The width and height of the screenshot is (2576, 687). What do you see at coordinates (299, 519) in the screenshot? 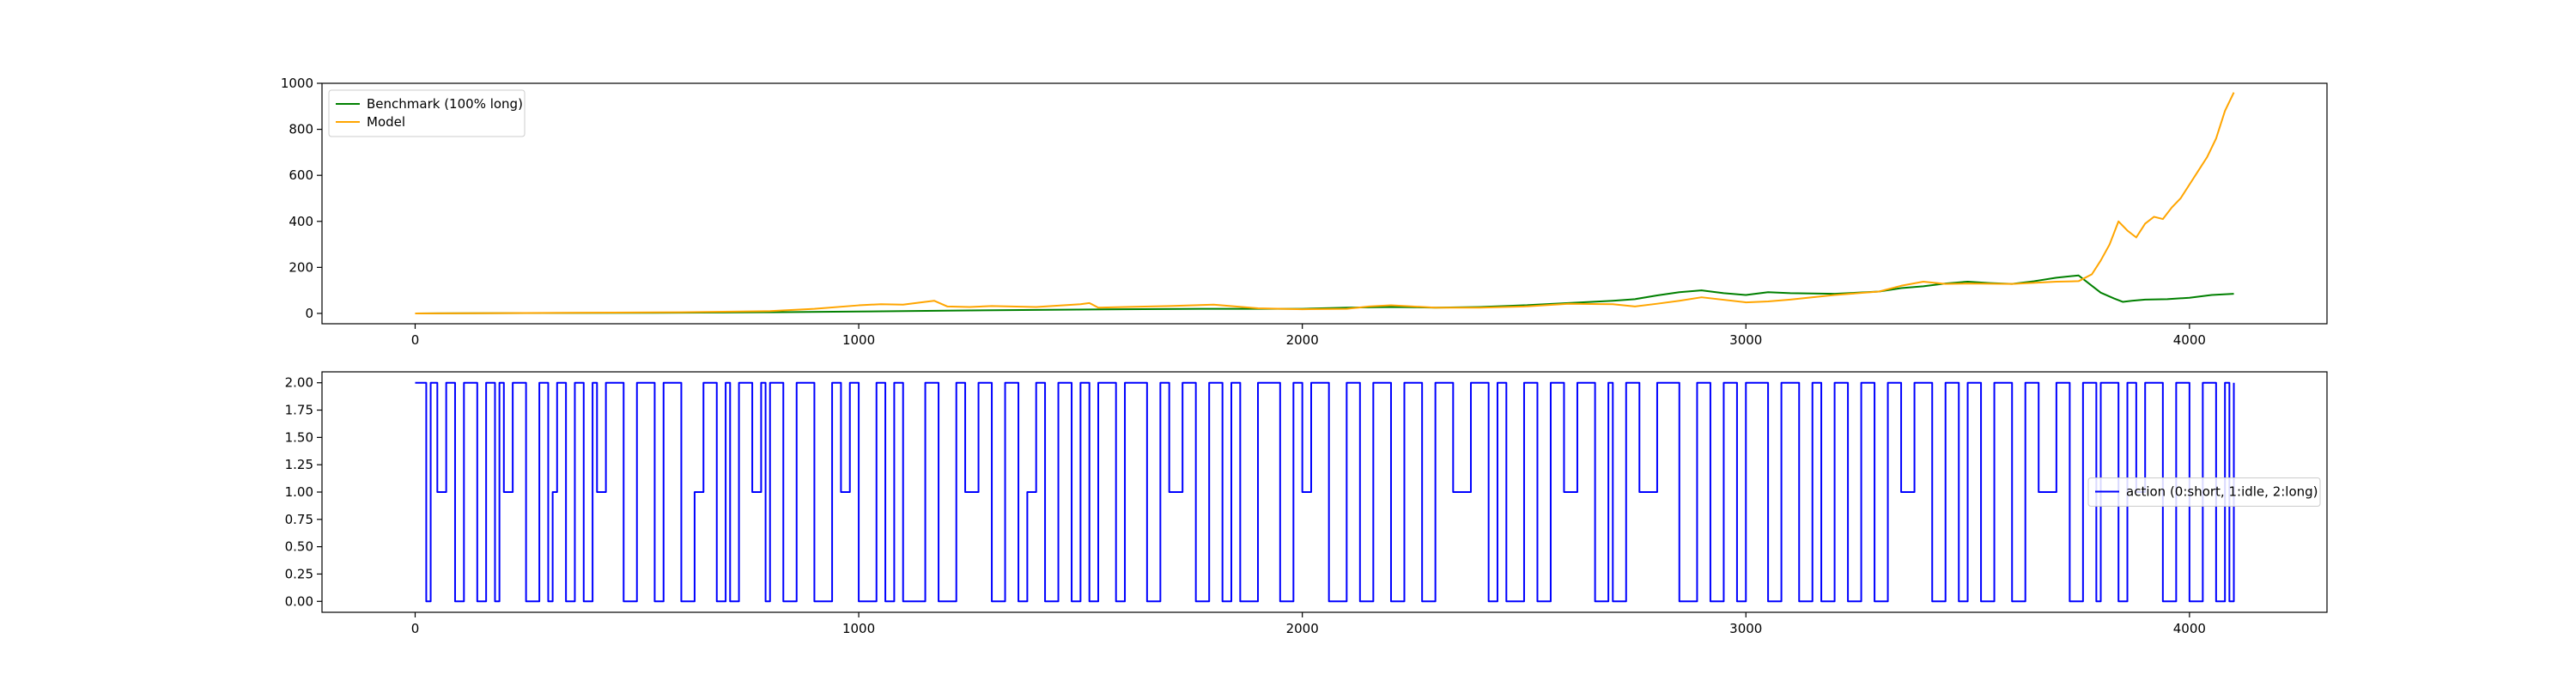
I see `y-tick-label: 0.75` at bounding box center [299, 519].